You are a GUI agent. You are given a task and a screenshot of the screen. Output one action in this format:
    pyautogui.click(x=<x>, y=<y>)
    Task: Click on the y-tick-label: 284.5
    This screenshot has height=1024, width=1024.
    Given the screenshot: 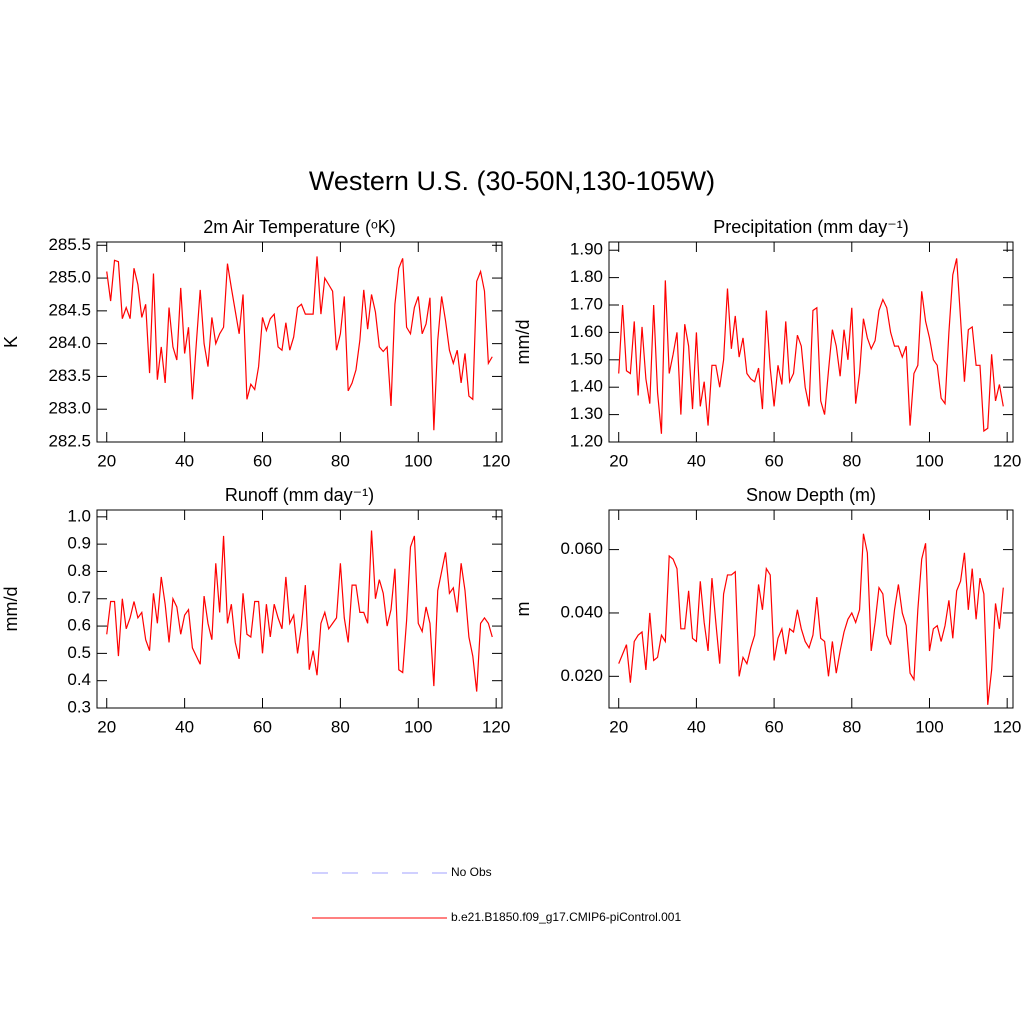 What is the action you would take?
    pyautogui.click(x=69, y=309)
    